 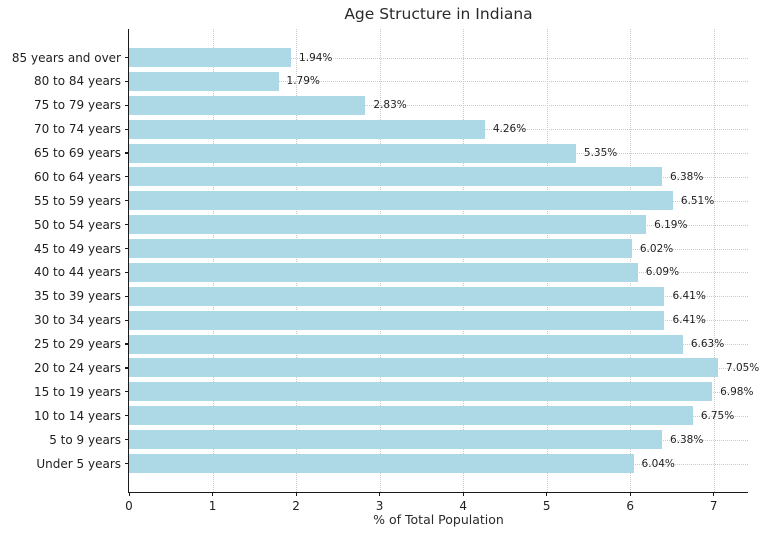 What do you see at coordinates (77, 344) in the screenshot?
I see `y-axis-tick-label: 25 to 29 years` at bounding box center [77, 344].